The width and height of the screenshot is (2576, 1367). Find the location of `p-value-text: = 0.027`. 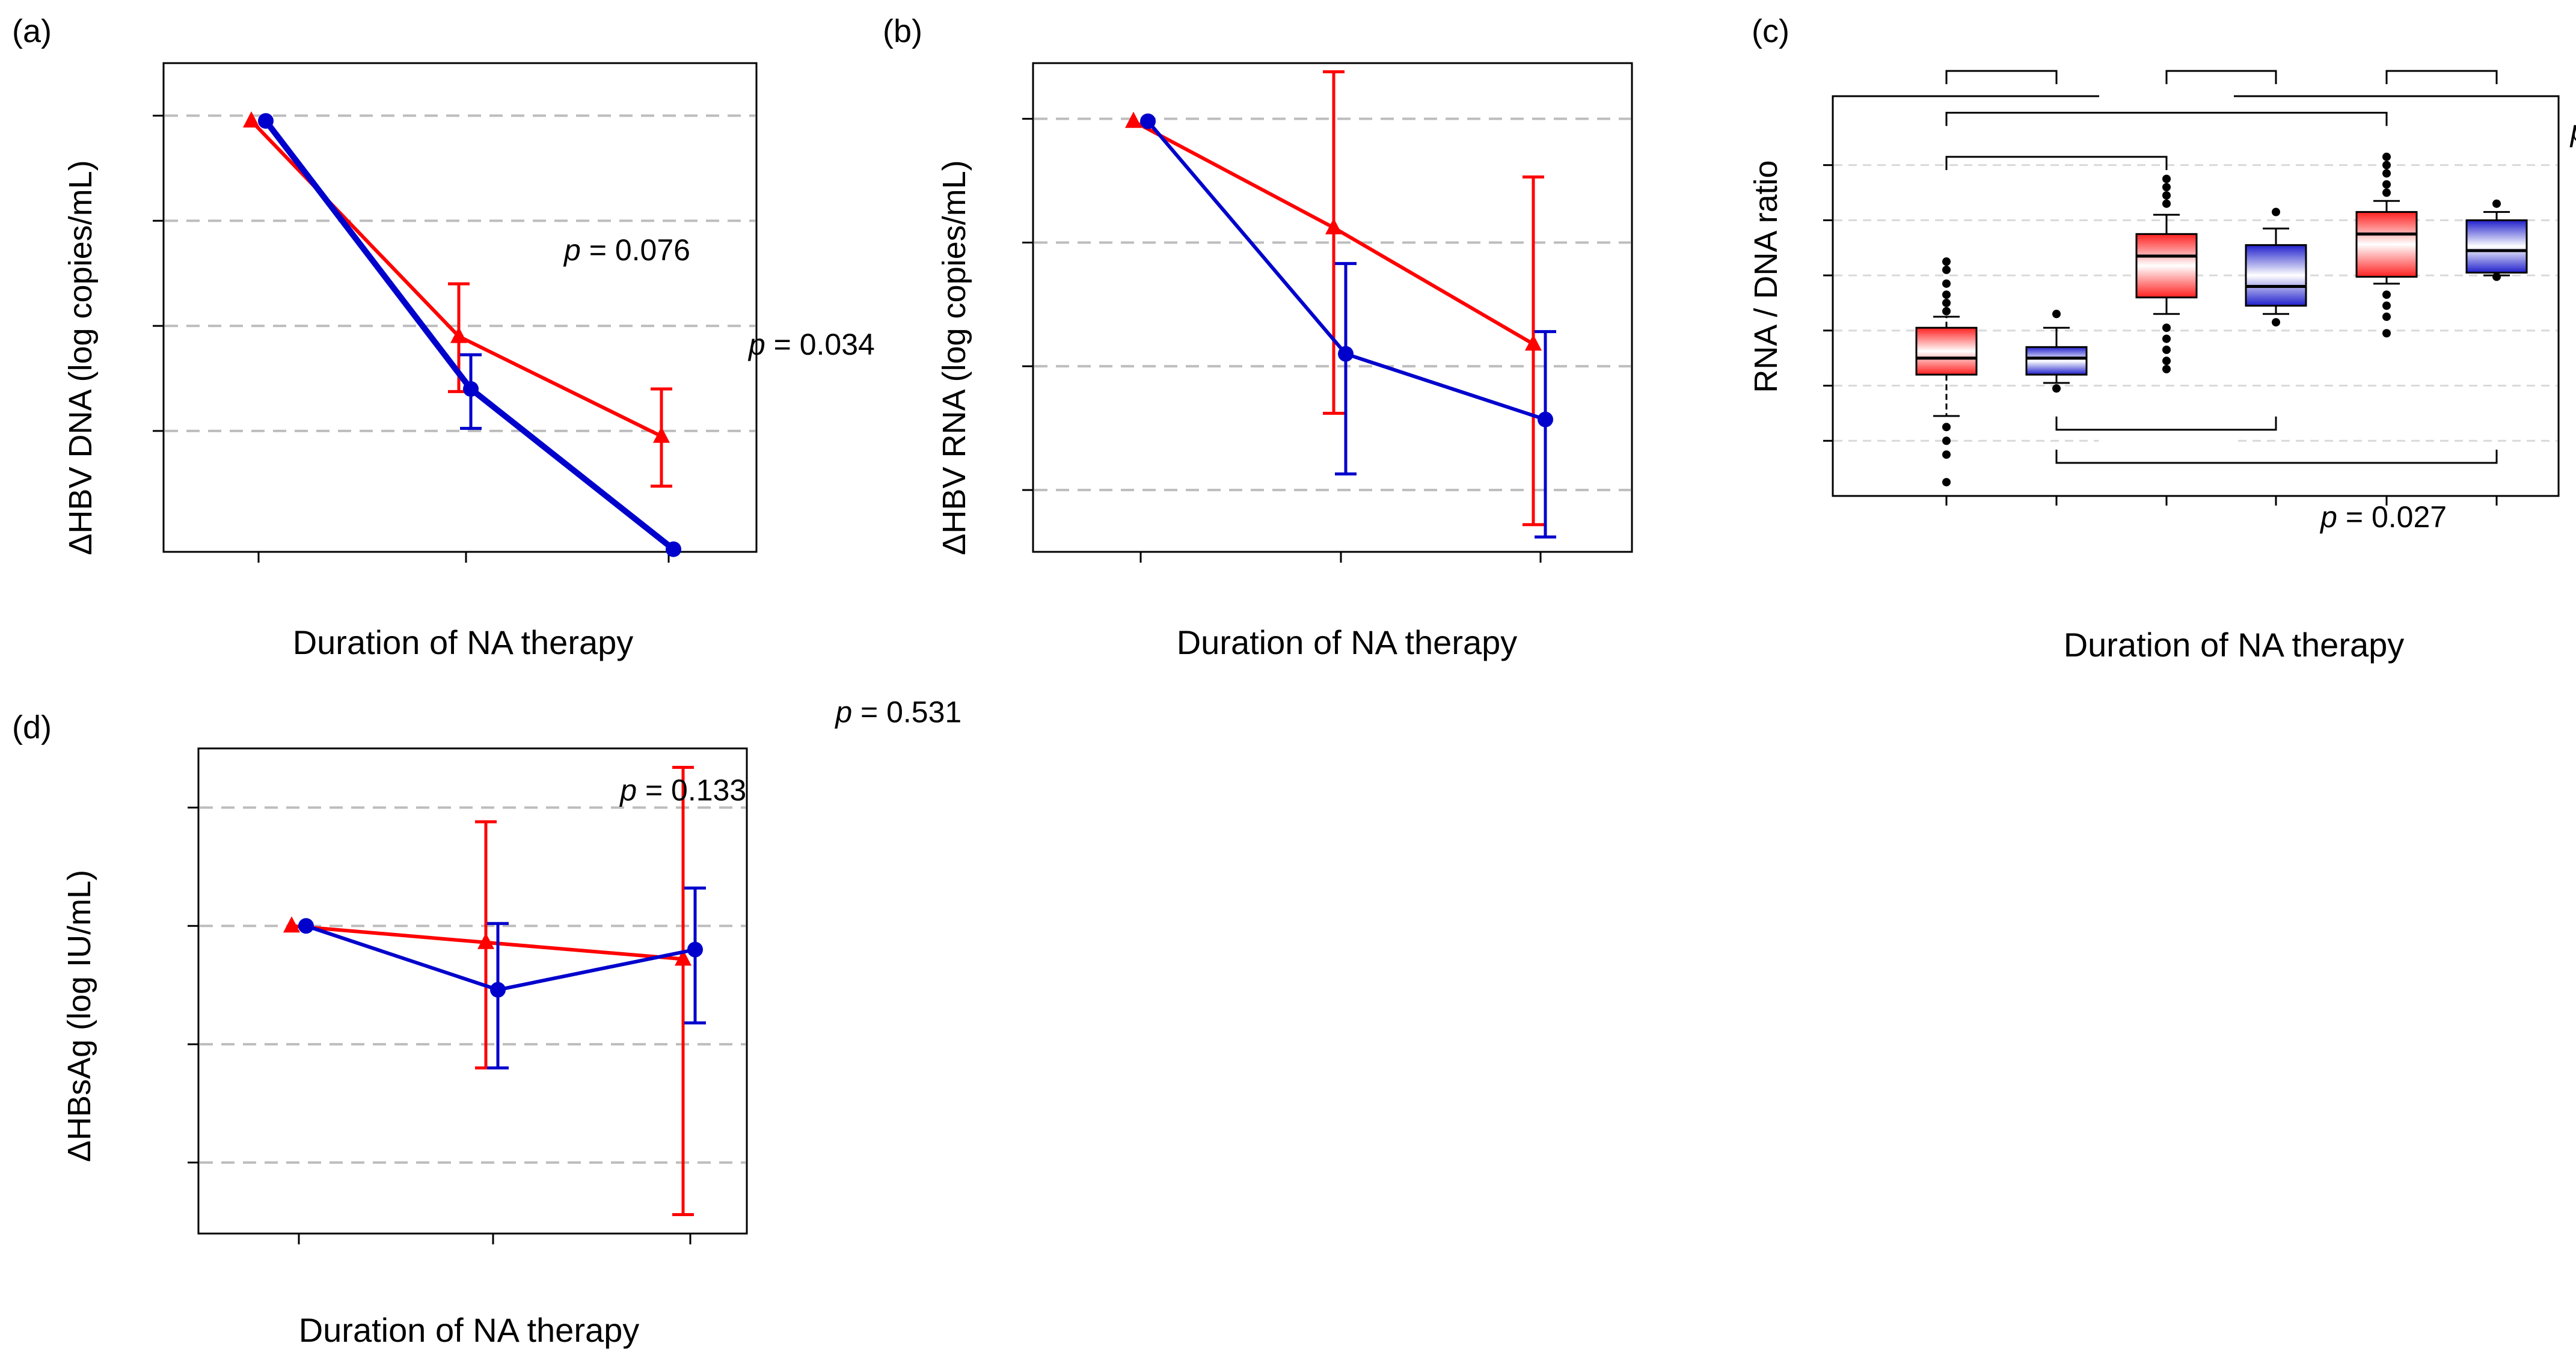

p-value-text: = 0.027 is located at coordinates (2392, 517).